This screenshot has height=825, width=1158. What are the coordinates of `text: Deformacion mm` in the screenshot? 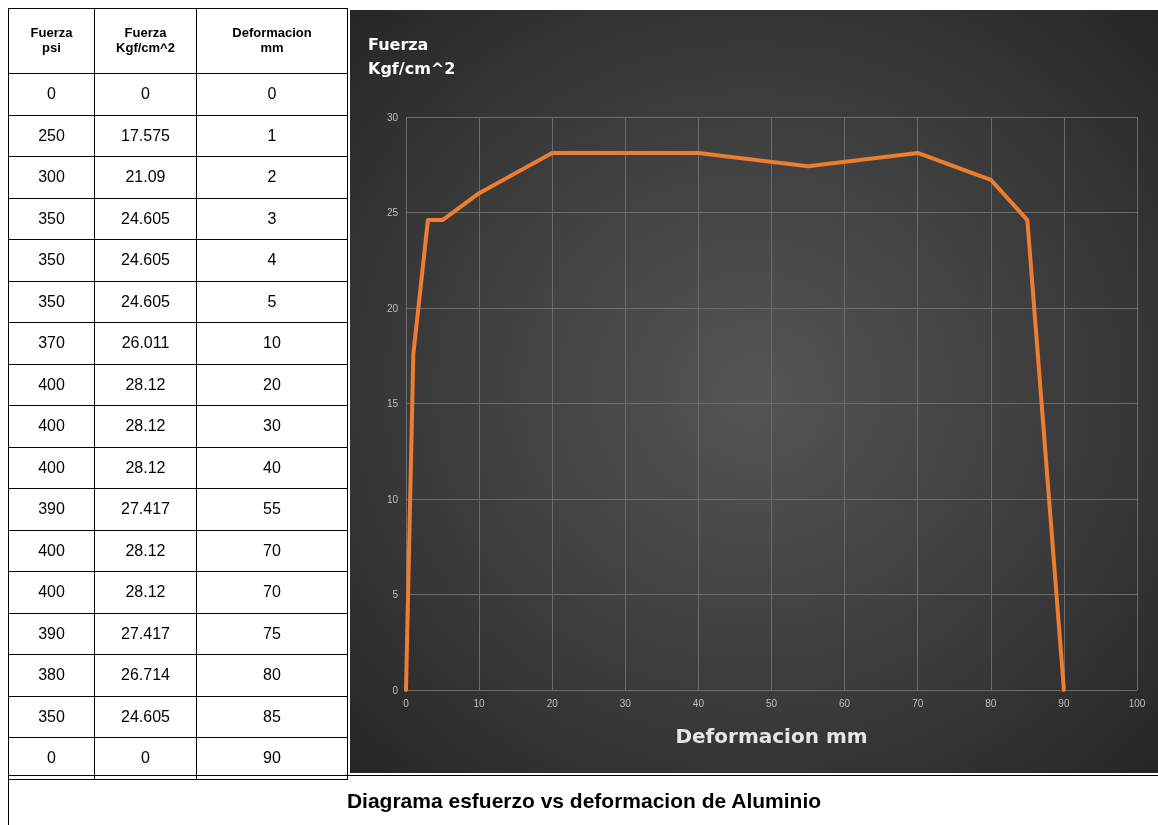 It's located at (272, 40).